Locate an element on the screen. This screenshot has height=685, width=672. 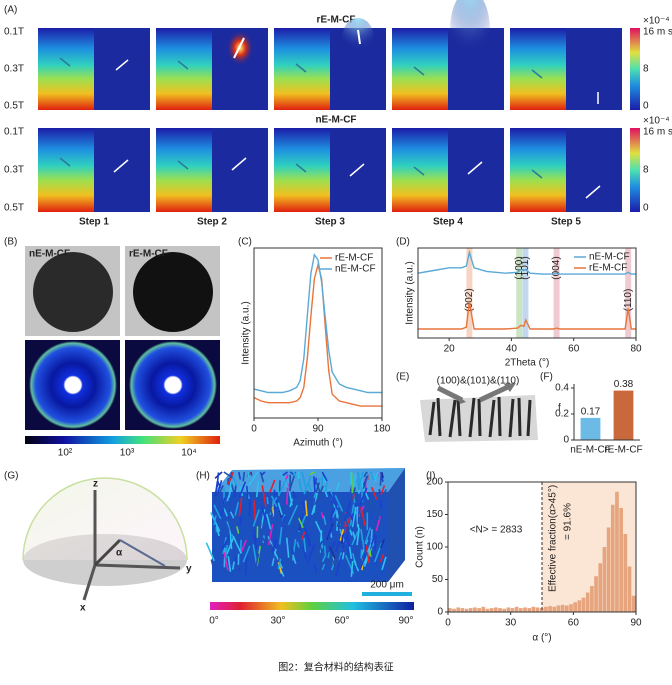
gradient-field is located at coordinates (66, 170).